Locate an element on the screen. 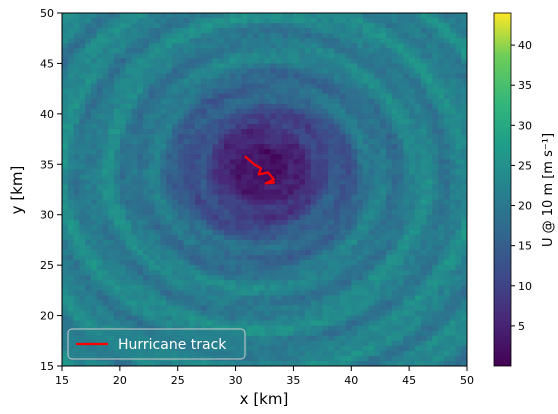  x-axis-ticks: 15 20 25 30 35 40 45 50 is located at coordinates (264, 376).